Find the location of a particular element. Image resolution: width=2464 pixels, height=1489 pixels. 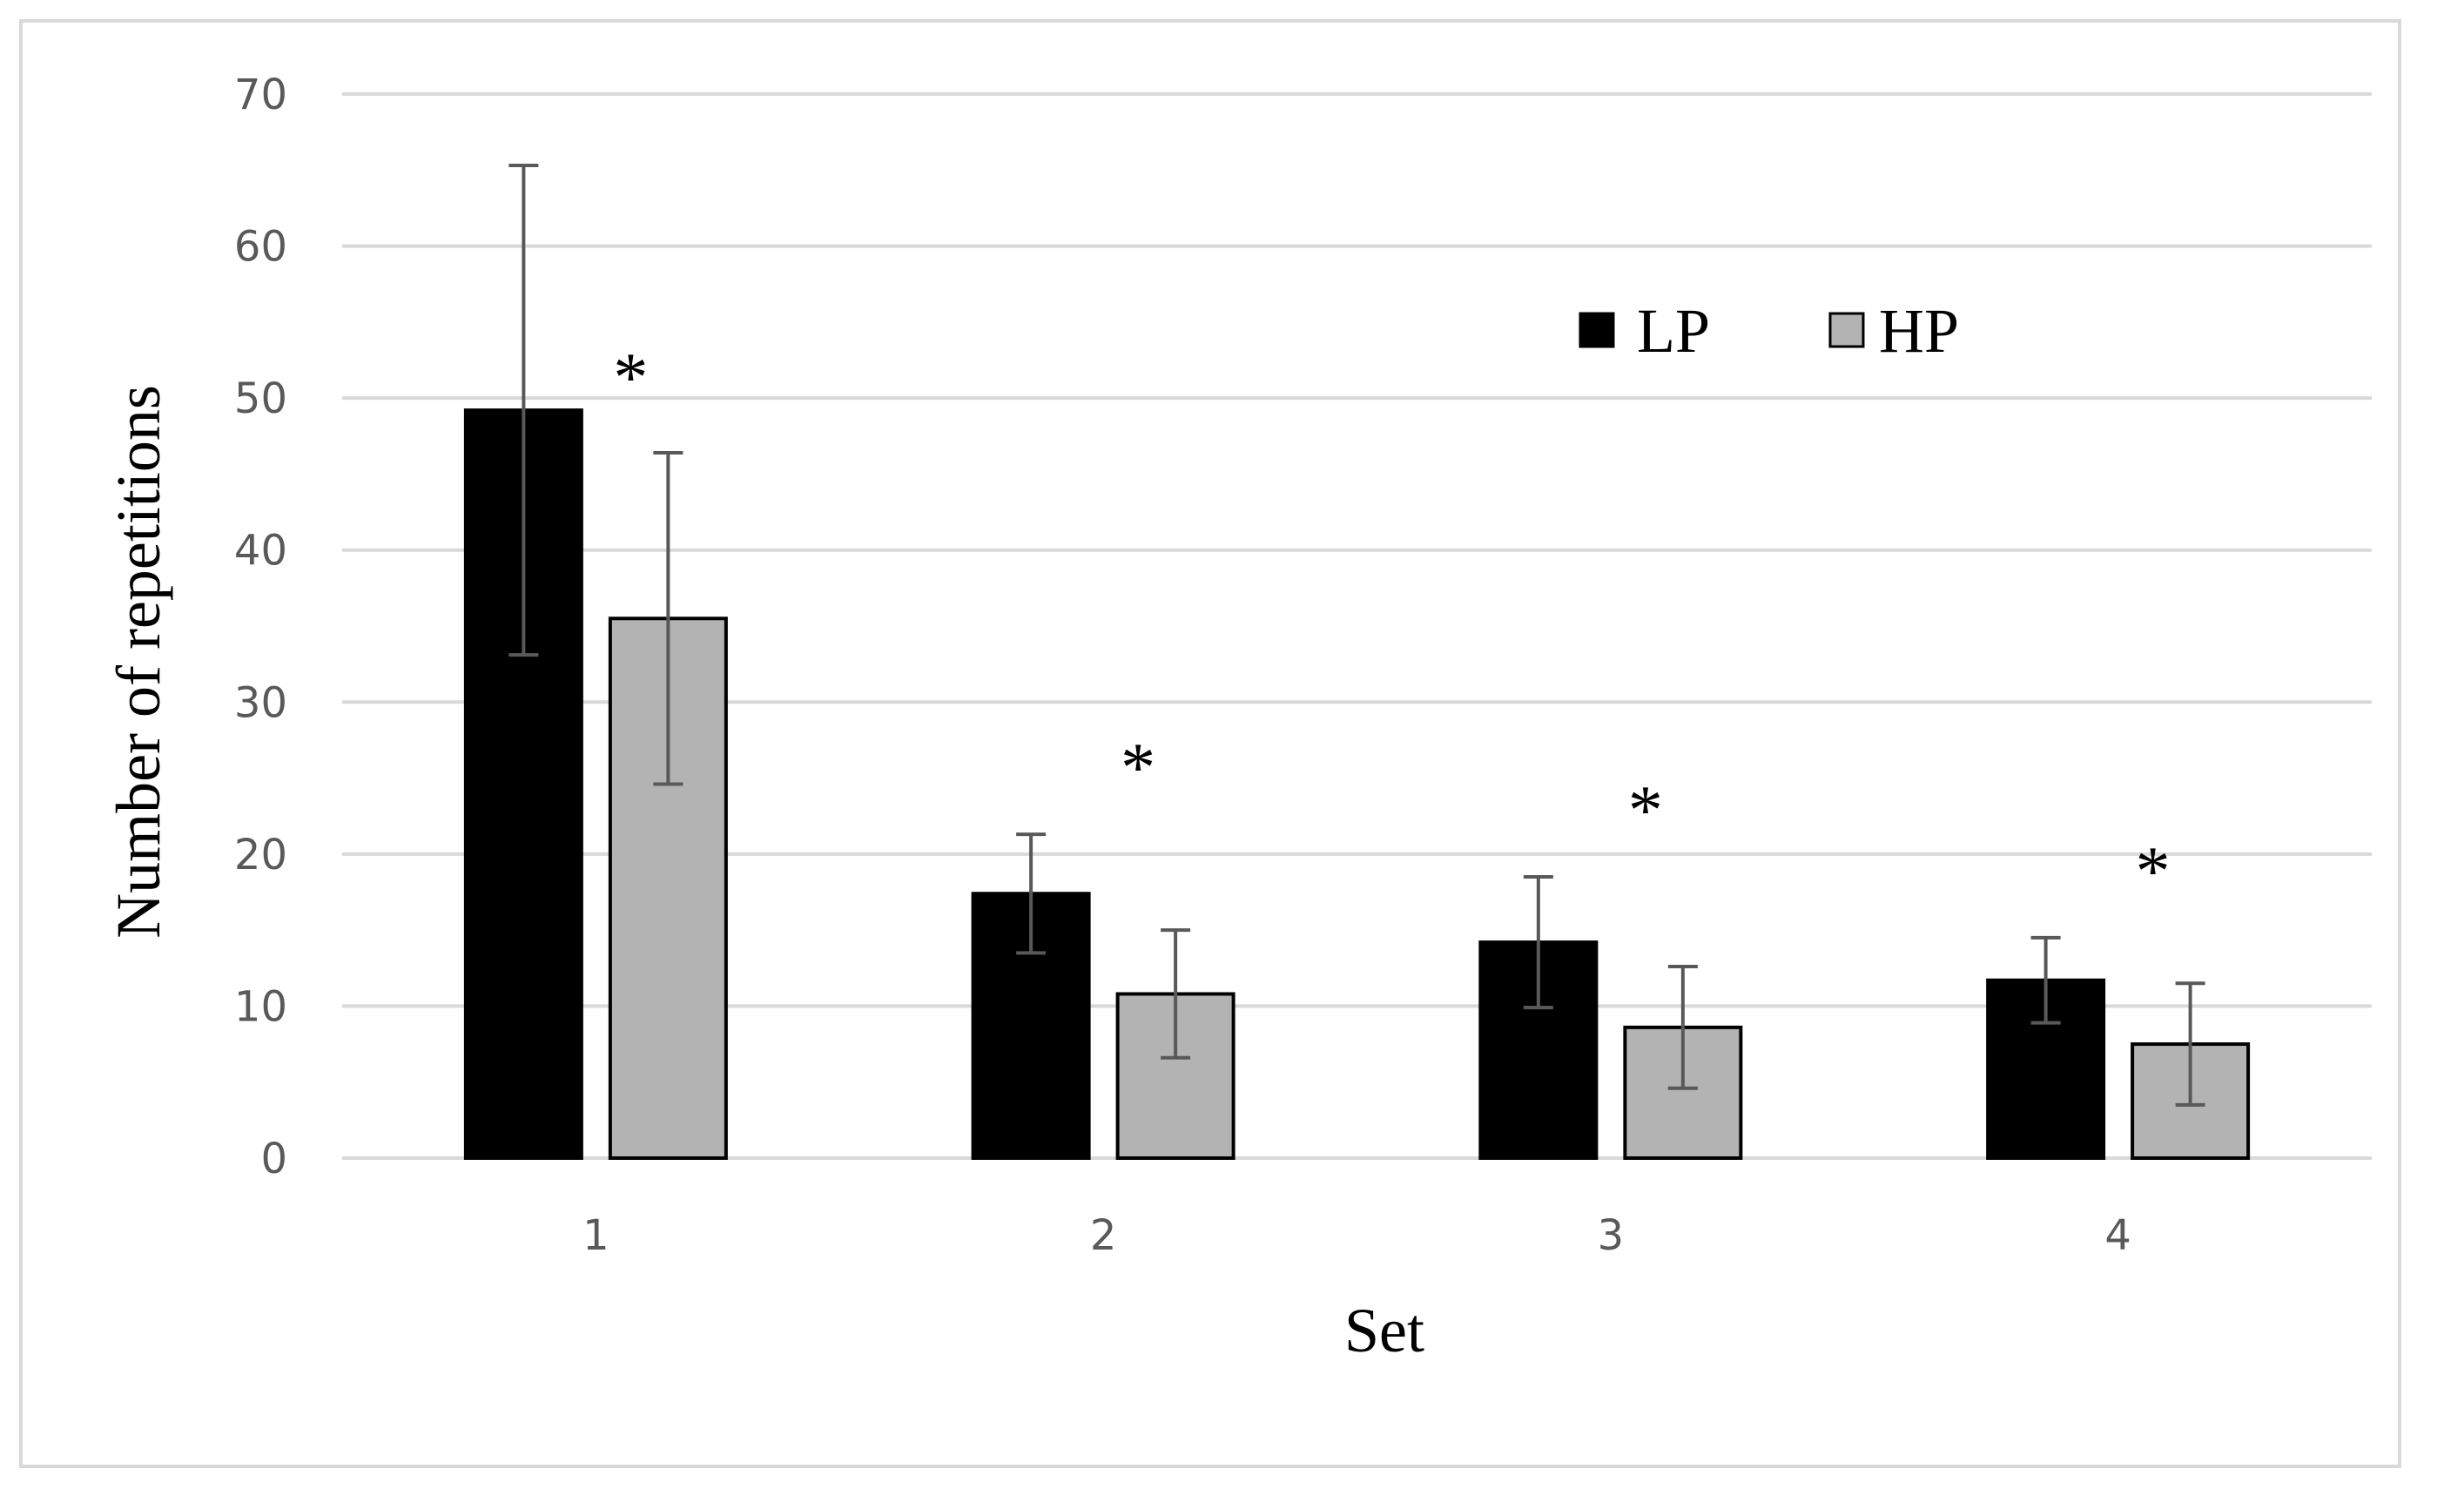

significance-marker-set-3: * is located at coordinates (1646, 810).